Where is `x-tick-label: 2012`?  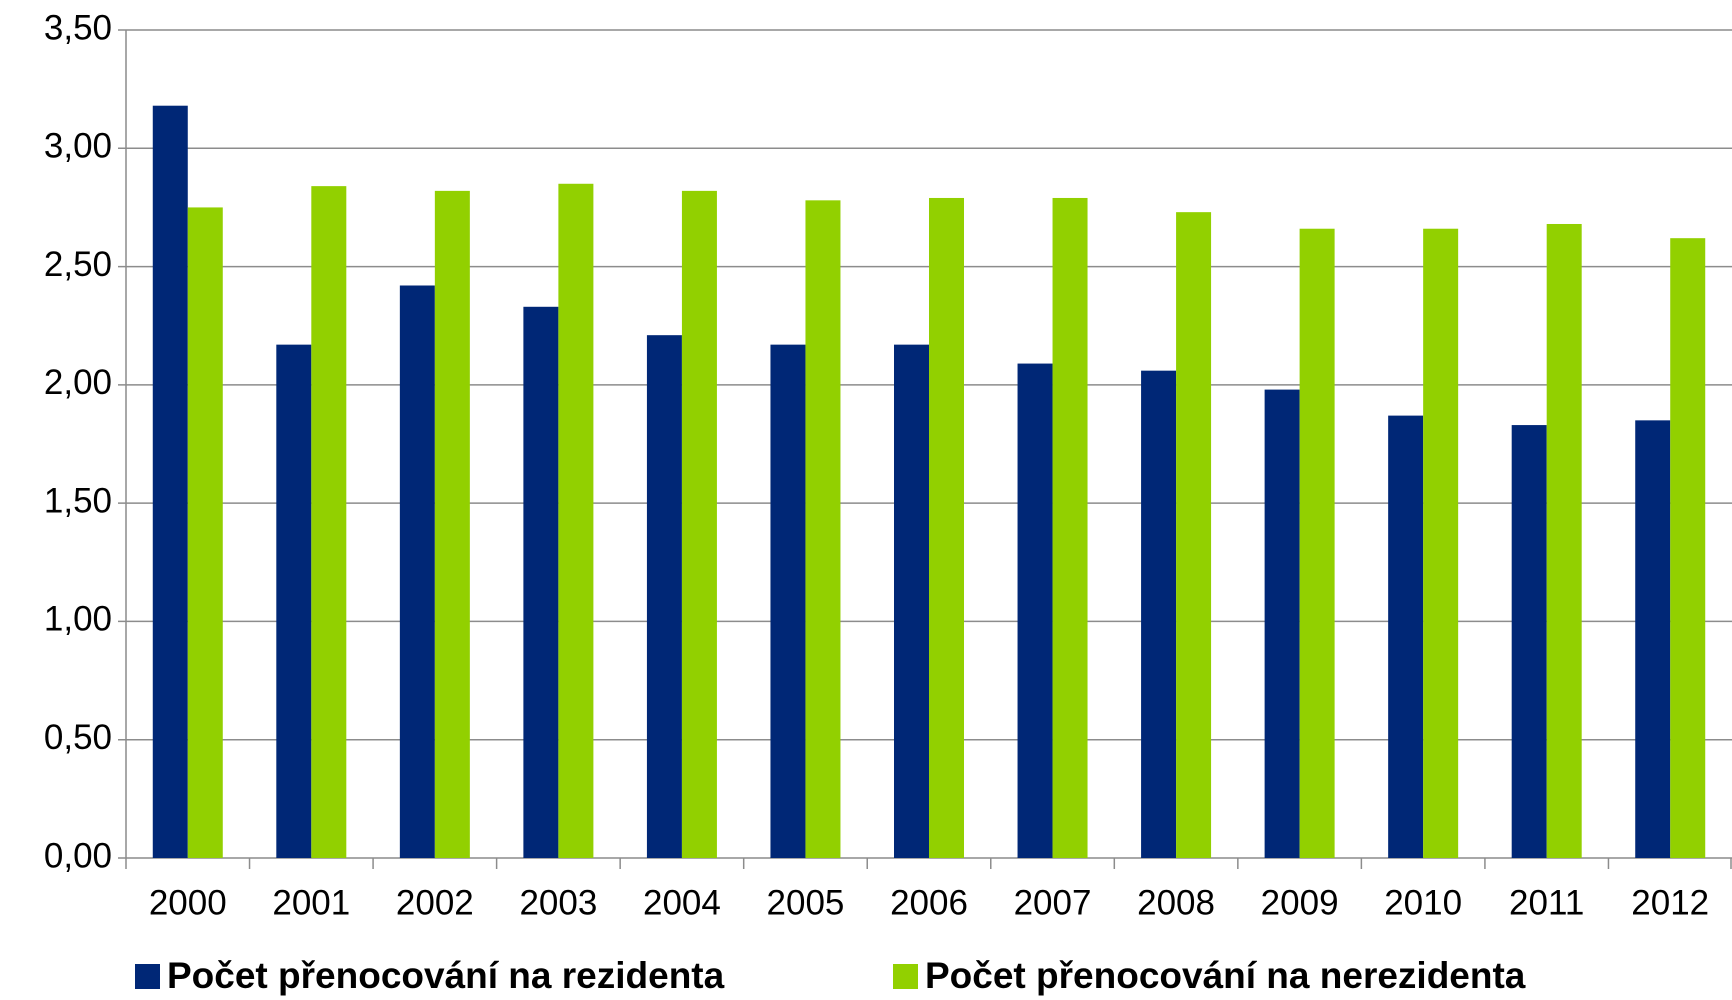 x-tick-label: 2012 is located at coordinates (1670, 902).